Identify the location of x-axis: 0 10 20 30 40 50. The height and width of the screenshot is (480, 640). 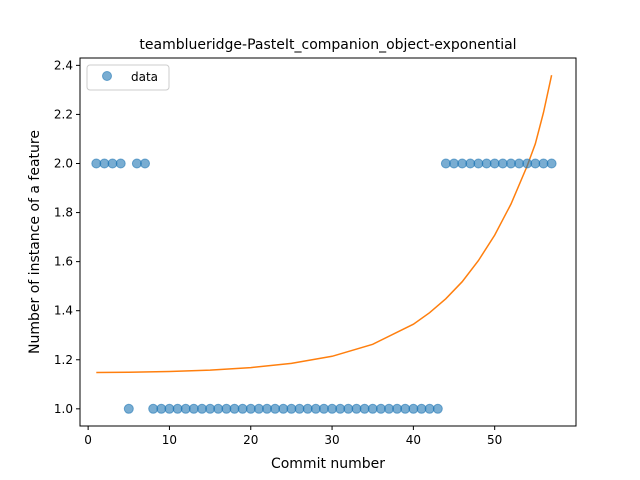
(293, 436).